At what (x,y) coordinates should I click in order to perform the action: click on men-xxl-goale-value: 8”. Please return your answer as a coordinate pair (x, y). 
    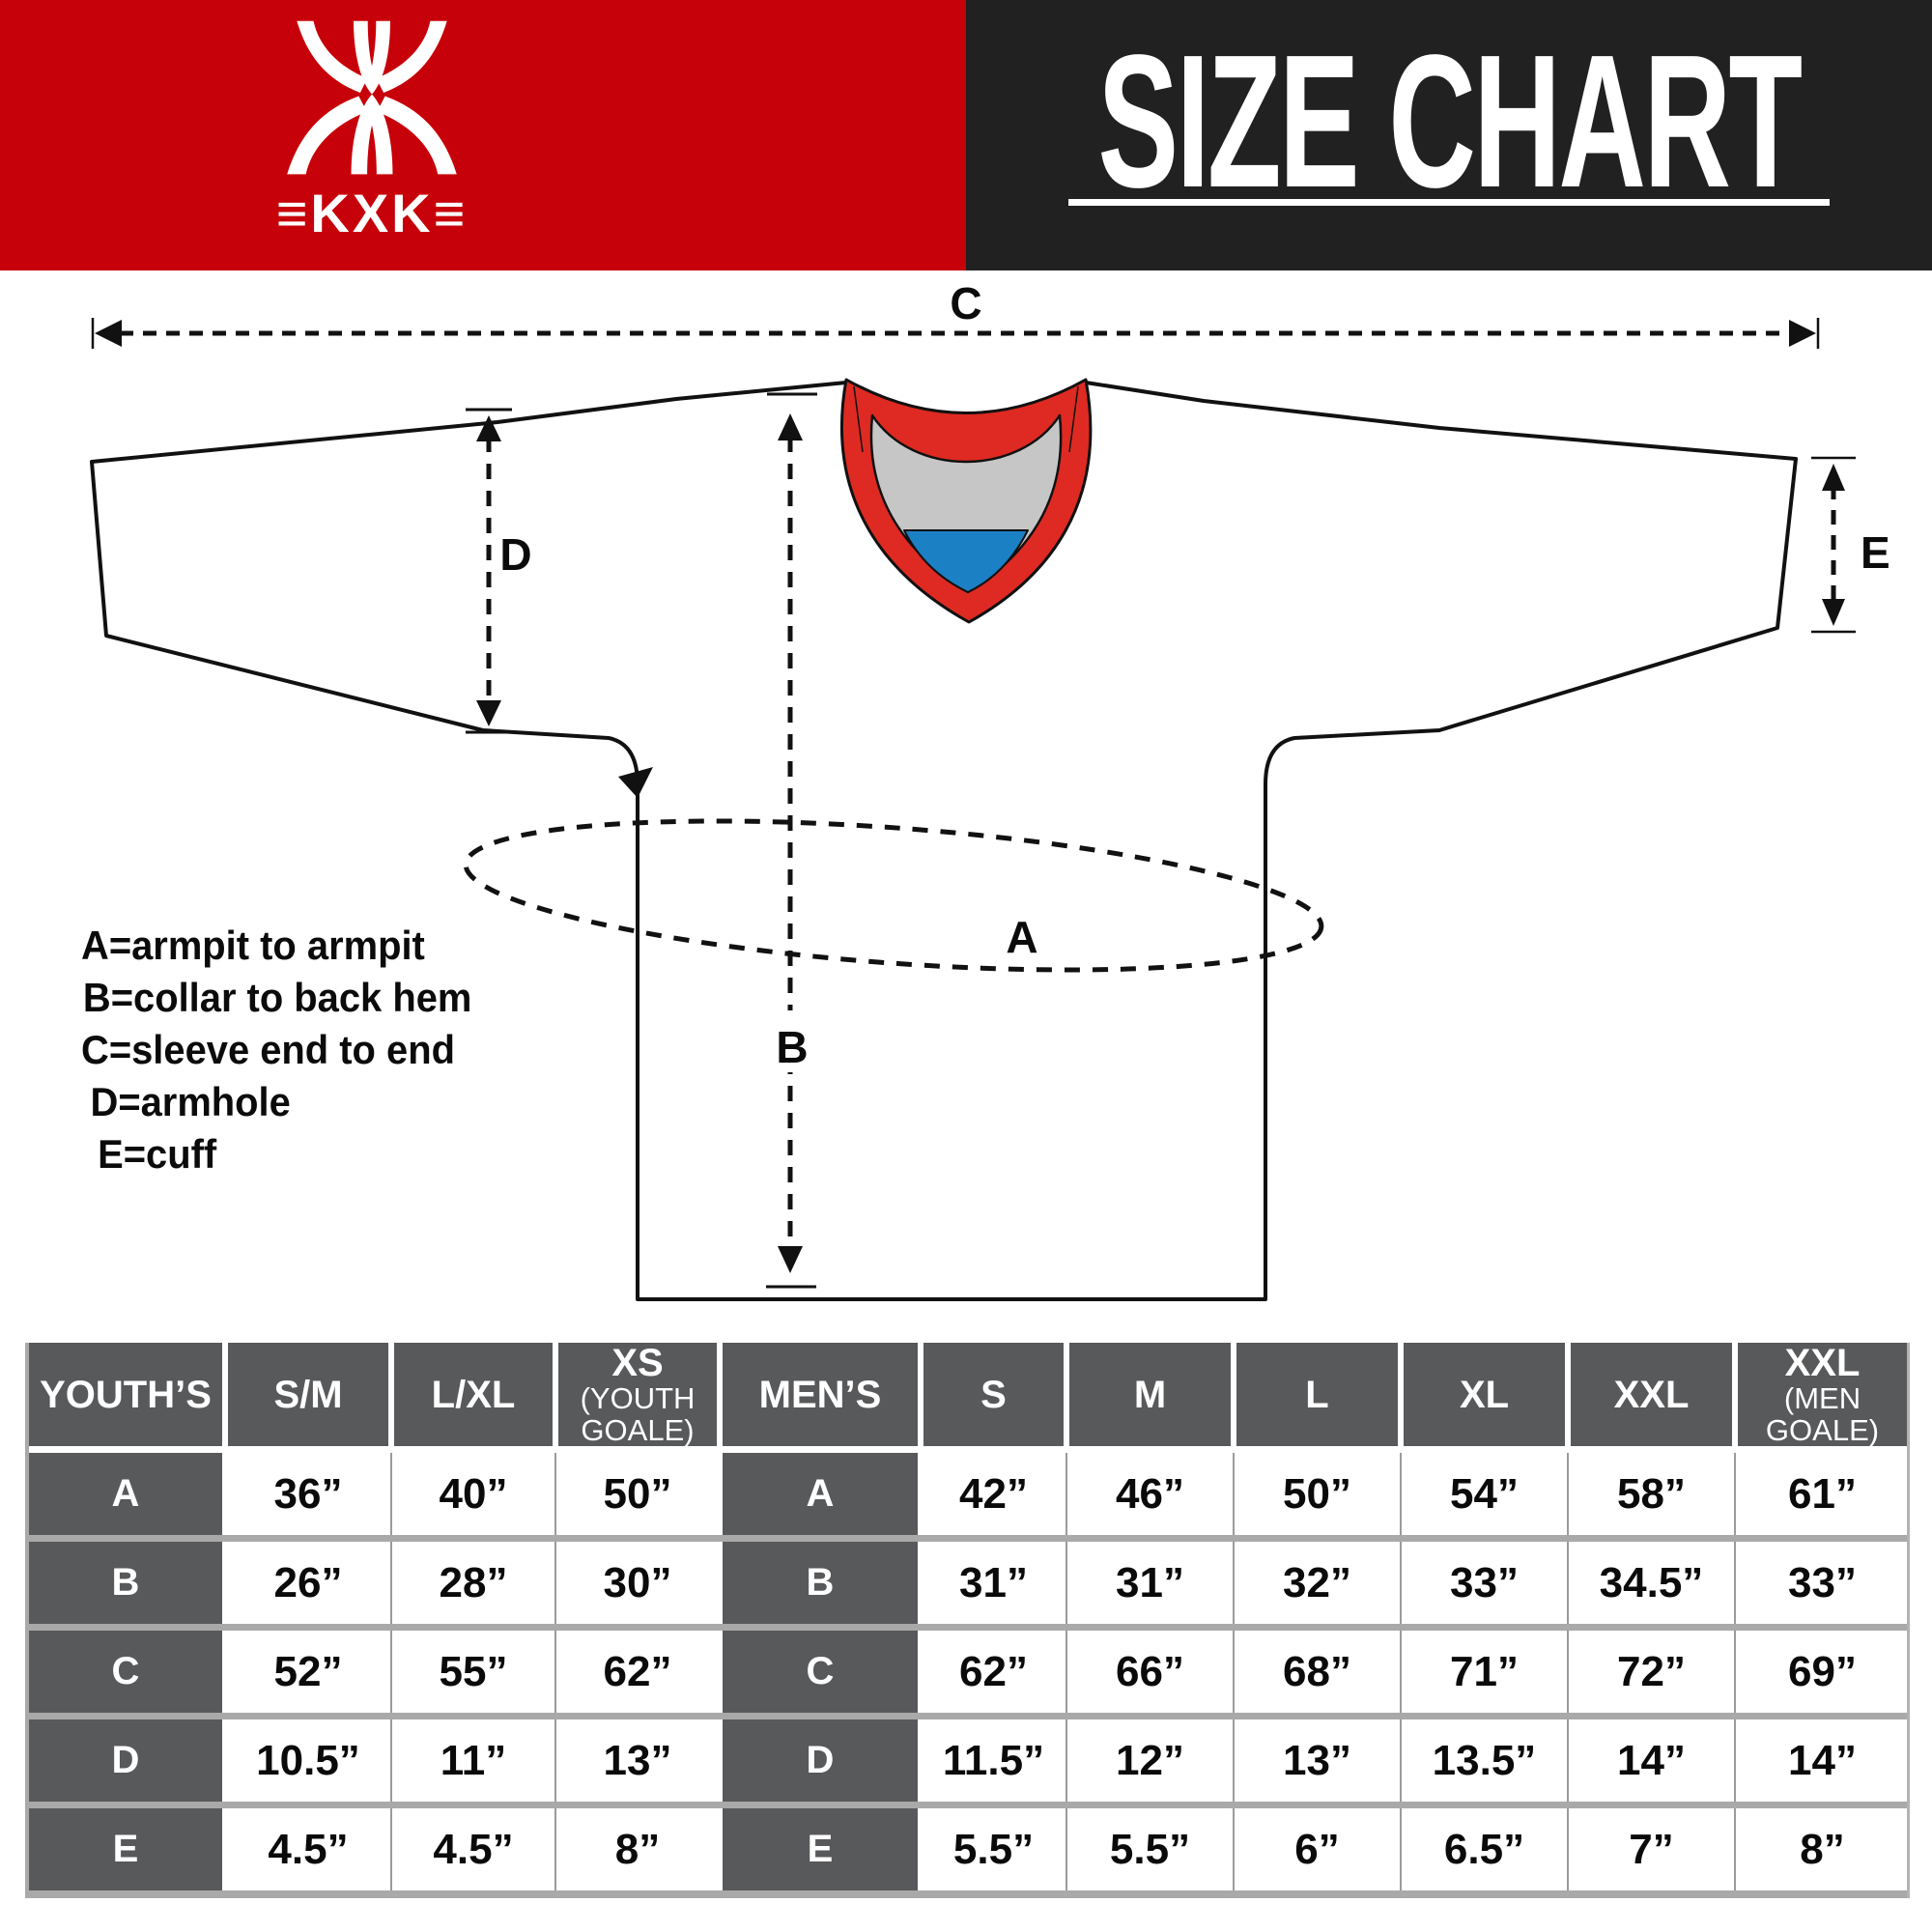
    Looking at the image, I should click on (1820, 1849).